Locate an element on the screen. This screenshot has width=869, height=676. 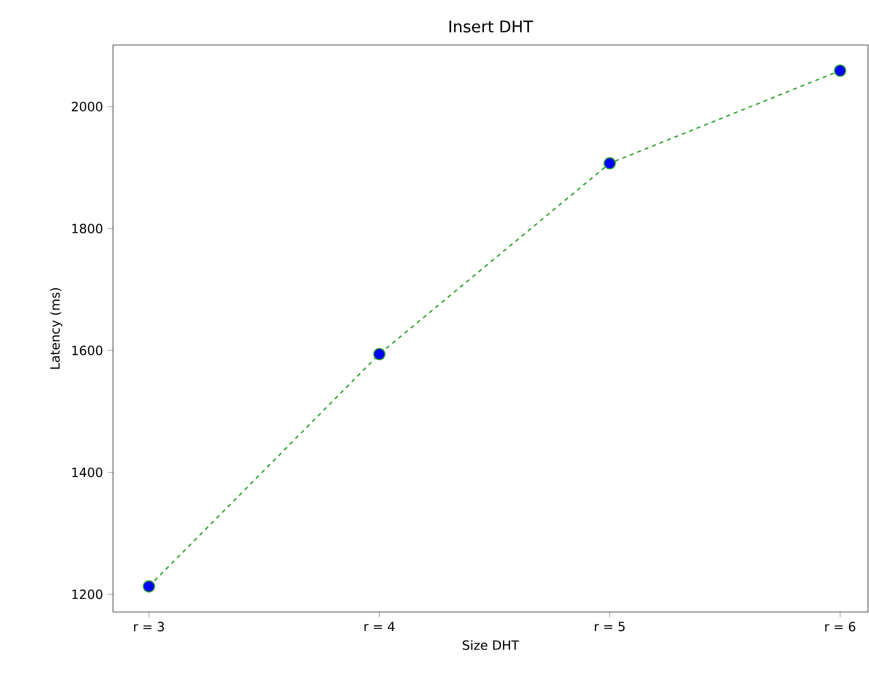
y-tick-label: 2000 is located at coordinates (87, 107).